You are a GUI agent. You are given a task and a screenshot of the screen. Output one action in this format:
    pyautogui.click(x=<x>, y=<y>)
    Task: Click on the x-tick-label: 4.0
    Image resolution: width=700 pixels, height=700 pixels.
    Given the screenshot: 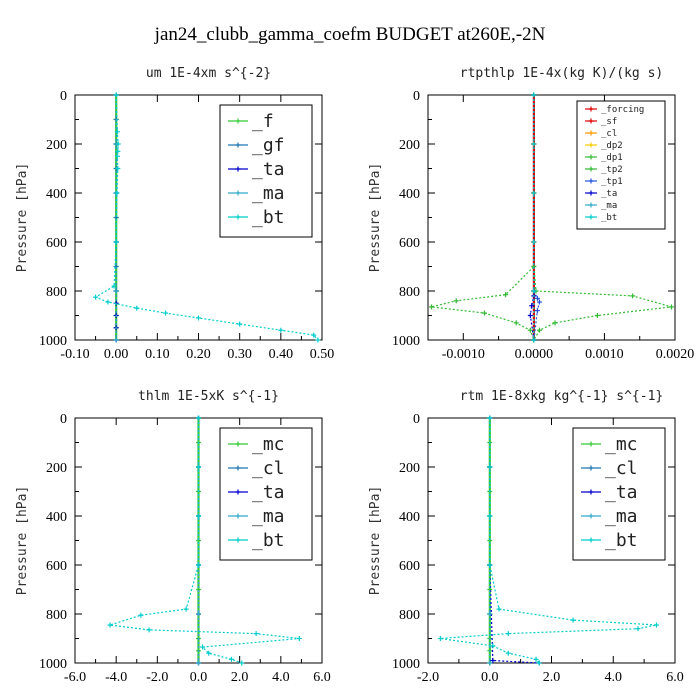 What is the action you would take?
    pyautogui.click(x=281, y=677)
    